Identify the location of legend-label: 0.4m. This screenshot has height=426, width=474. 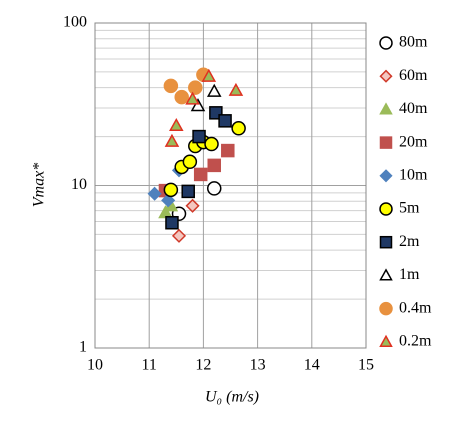
(415, 307).